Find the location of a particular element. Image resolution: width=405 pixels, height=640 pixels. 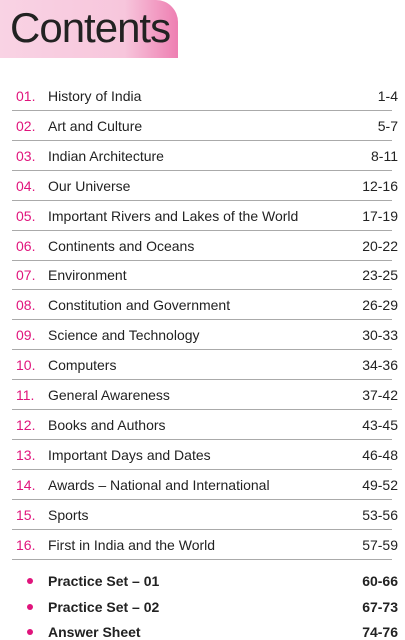

toc-entry: 12. Books and Authors 43-45 is located at coordinates (202, 427).